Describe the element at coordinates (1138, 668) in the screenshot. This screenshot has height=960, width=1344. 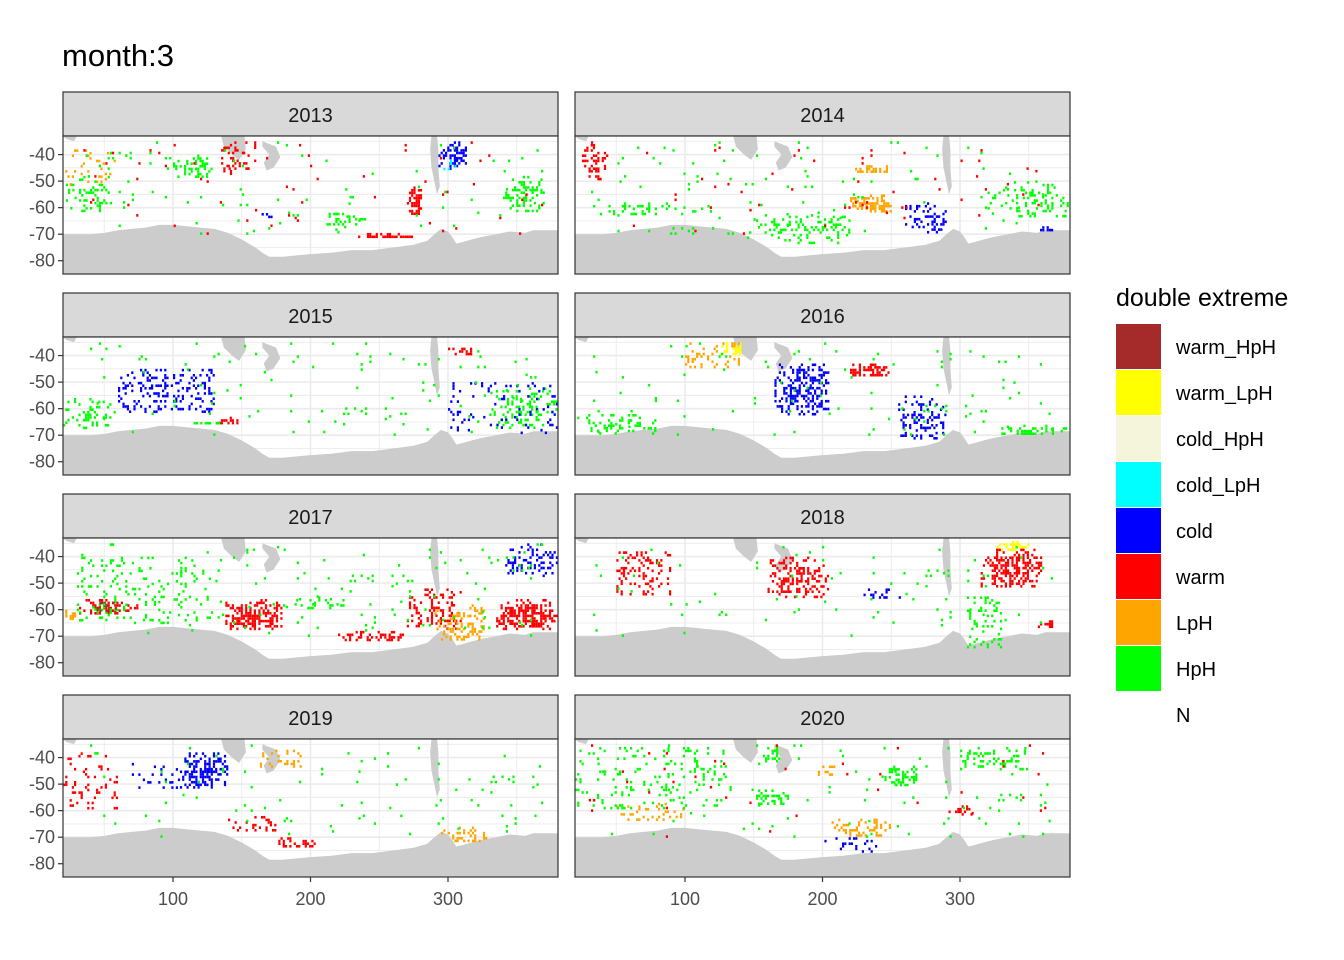
I see `legend-key-HpH` at that location.